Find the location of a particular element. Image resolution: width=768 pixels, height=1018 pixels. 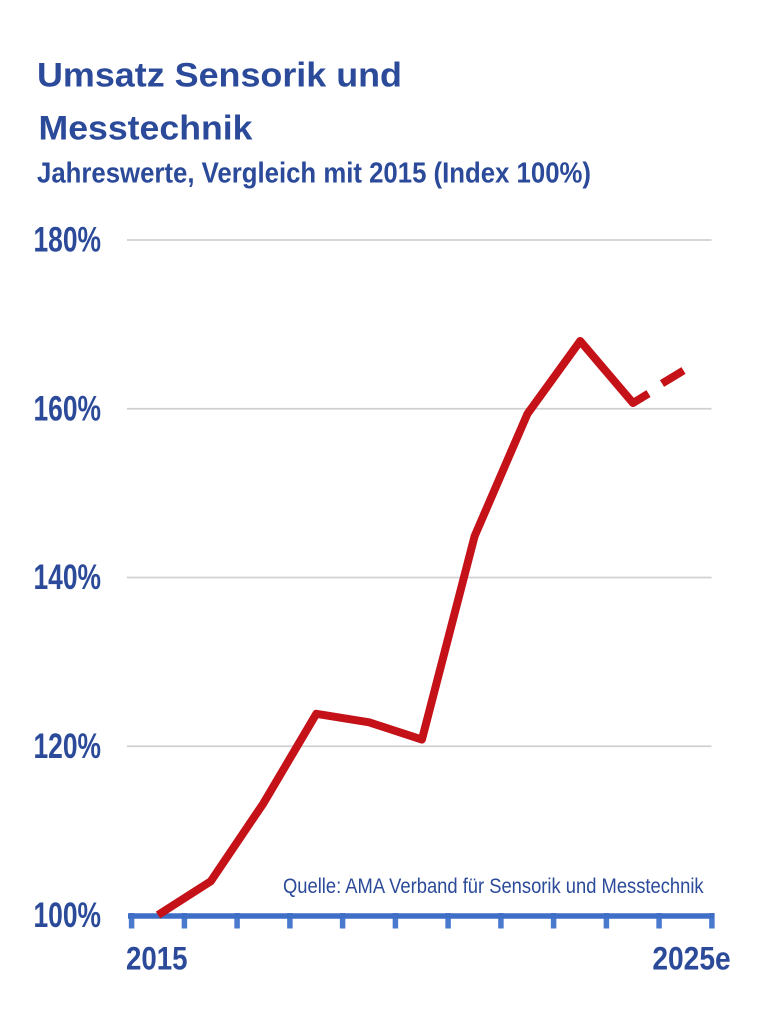

svg-text: 2025e is located at coordinates (691, 959).